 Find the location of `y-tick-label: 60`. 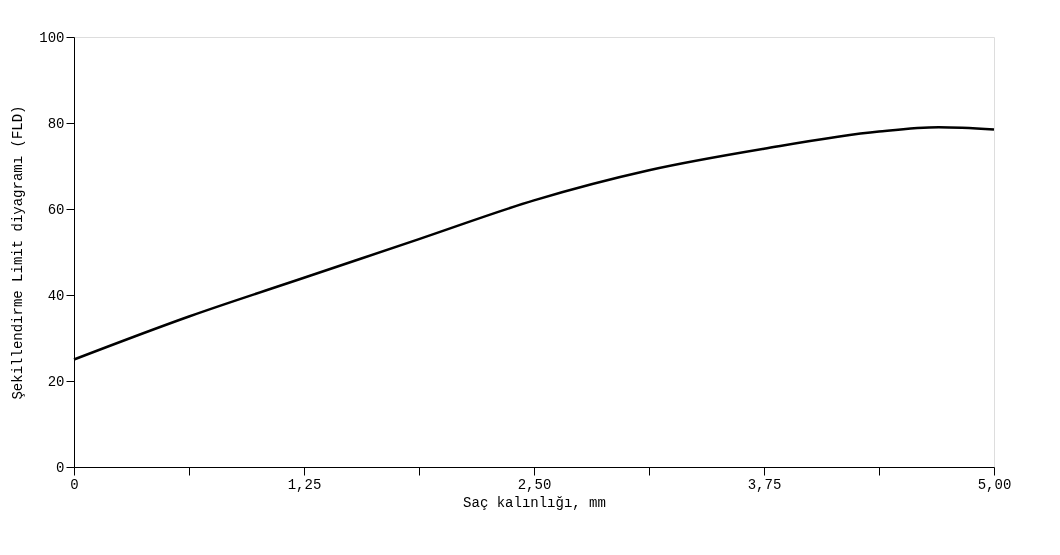

y-tick-label: 60 is located at coordinates (56, 209).